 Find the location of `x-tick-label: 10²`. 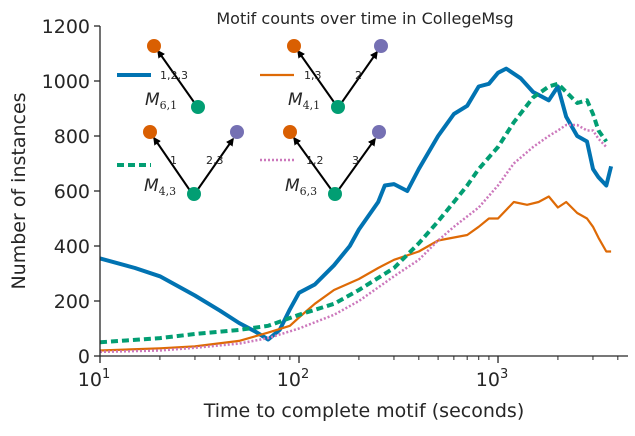

x-tick-label: 10² is located at coordinates (293, 379).